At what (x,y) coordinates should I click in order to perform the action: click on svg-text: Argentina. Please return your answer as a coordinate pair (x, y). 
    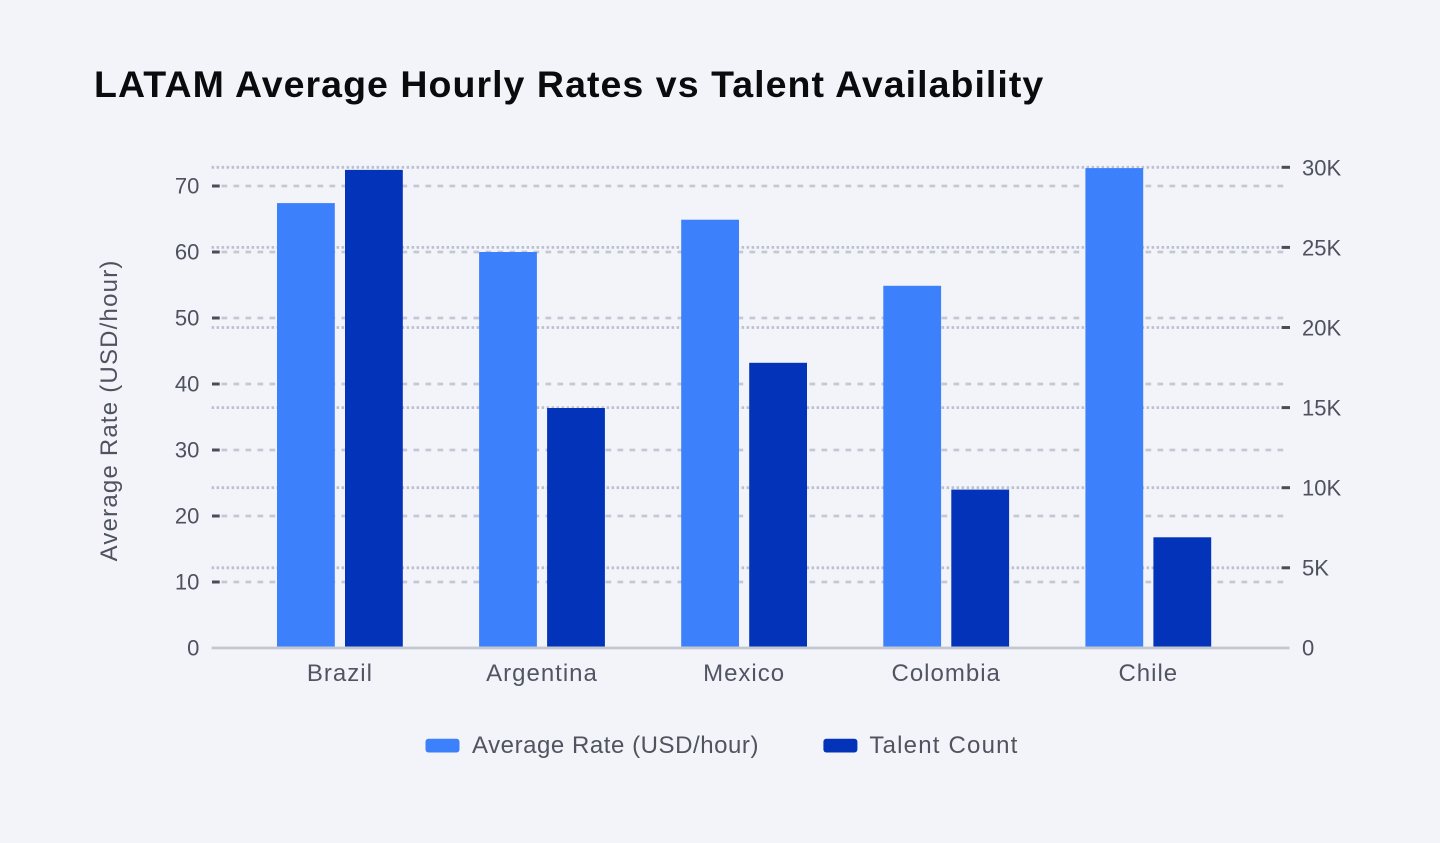
    Looking at the image, I should click on (542, 673).